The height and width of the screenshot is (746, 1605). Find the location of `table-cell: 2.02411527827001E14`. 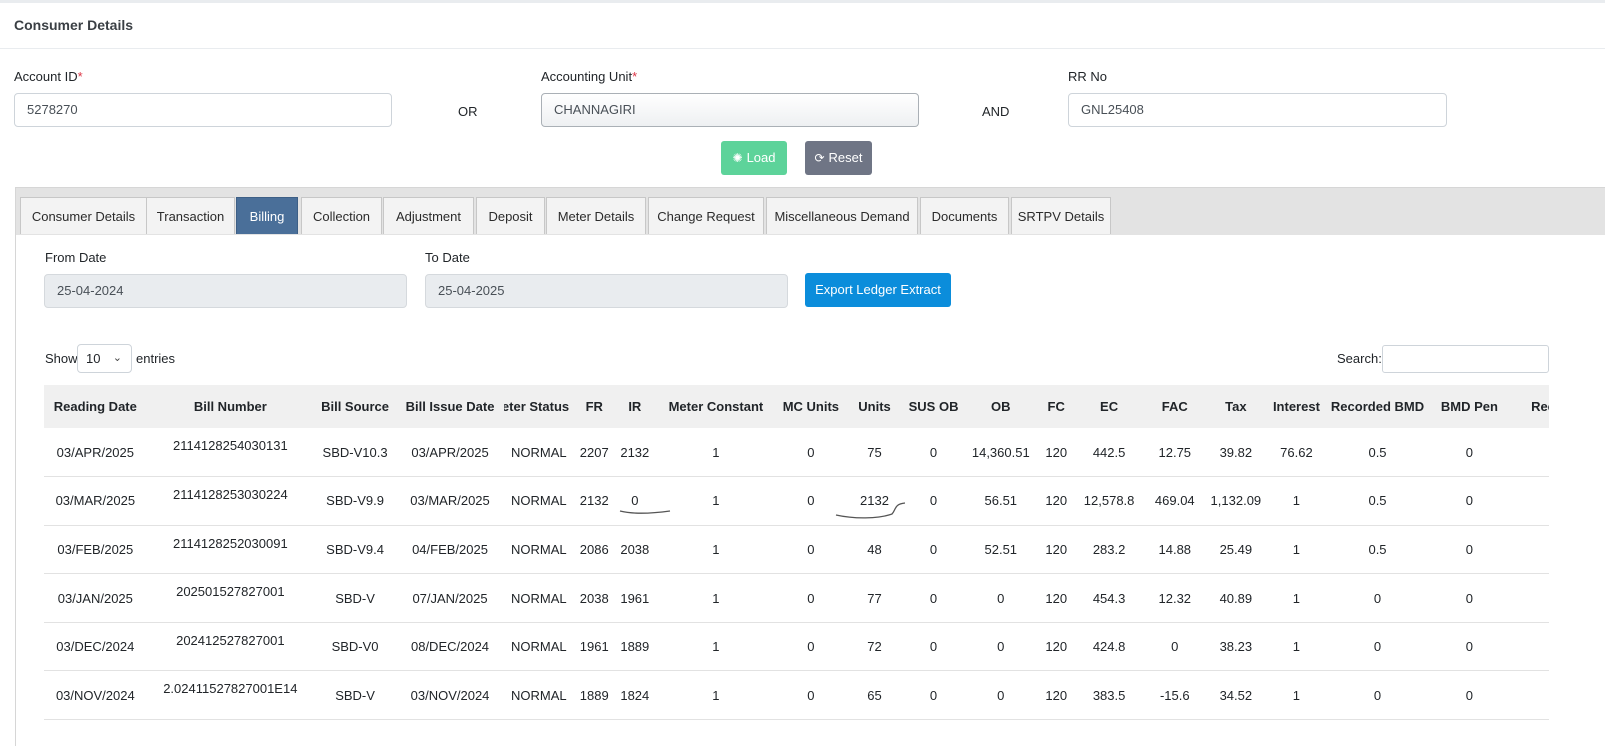

table-cell: 2.02411527827001E14 is located at coordinates (230, 689).